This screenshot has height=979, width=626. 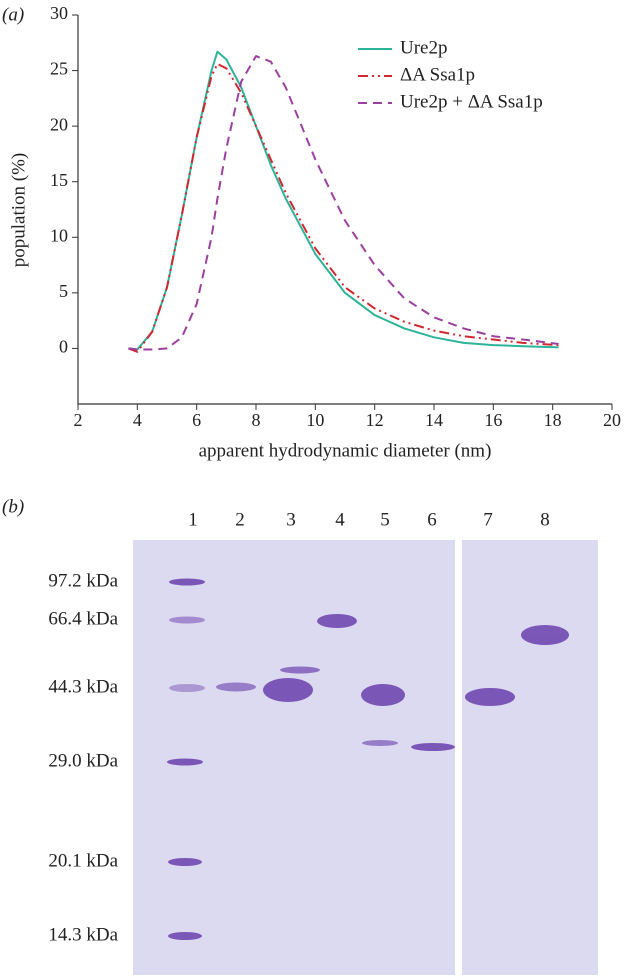 I want to click on marker-label: 14.3 kDa, so click(x=83, y=934).